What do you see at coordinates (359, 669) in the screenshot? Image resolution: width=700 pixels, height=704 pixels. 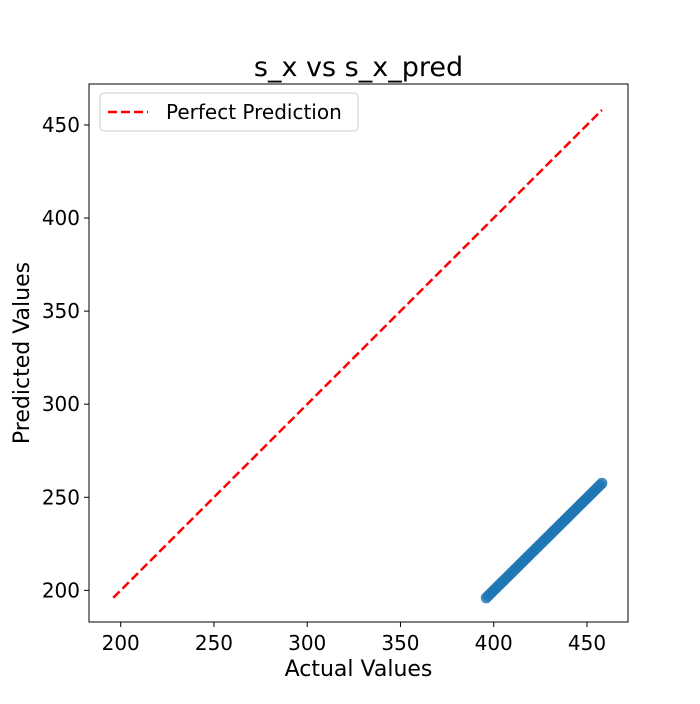 I see `x-axis-label: Actual Values` at bounding box center [359, 669].